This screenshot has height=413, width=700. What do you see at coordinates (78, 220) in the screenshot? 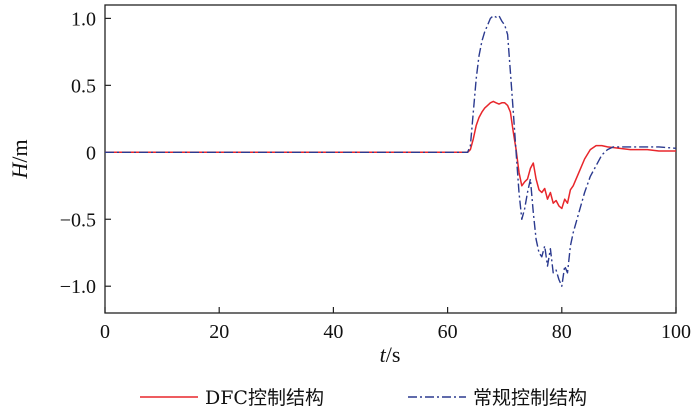
I see `y-tick-label: −0.5` at bounding box center [78, 220].